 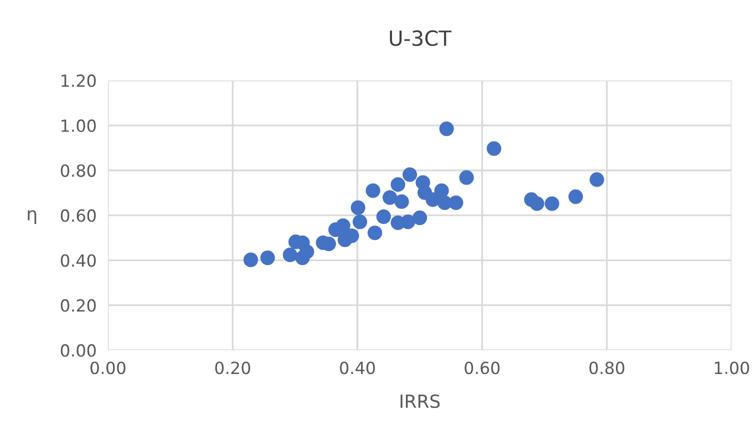 What do you see at coordinates (732, 368) in the screenshot?
I see `x-tick-label: 1.00` at bounding box center [732, 368].